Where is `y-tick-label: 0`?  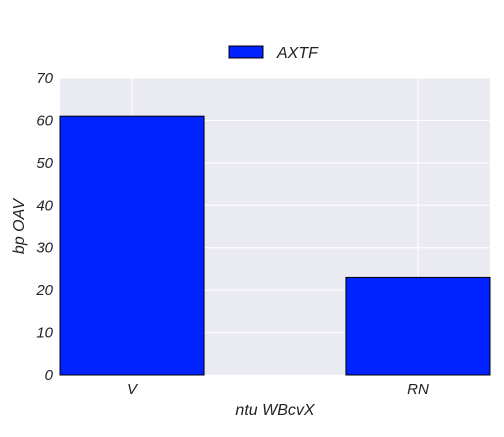 y-tick-label: 0 is located at coordinates (49, 375).